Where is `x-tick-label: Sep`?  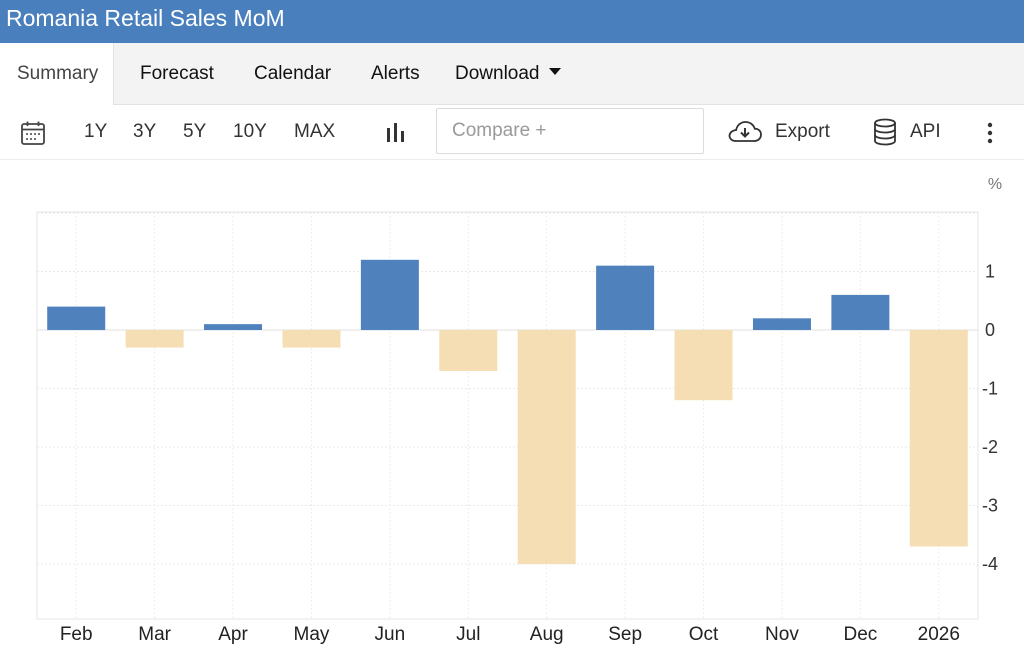
x-tick-label: Sep is located at coordinates (625, 634).